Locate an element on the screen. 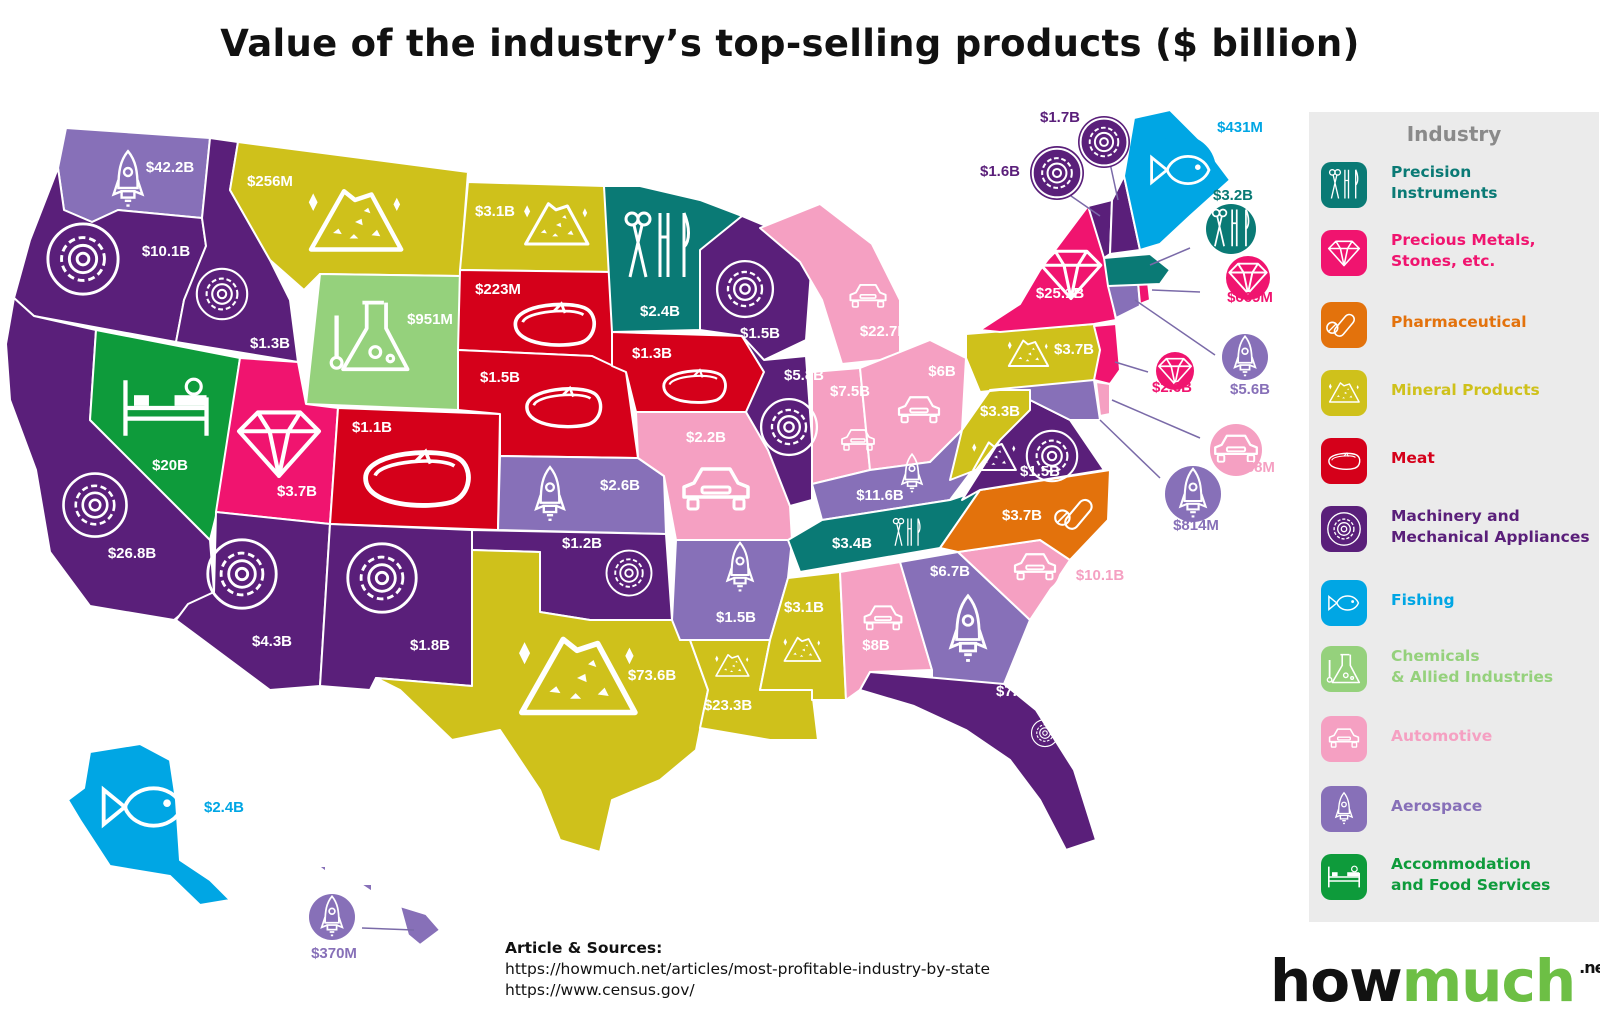  state-TX is located at coordinates (542, 701).